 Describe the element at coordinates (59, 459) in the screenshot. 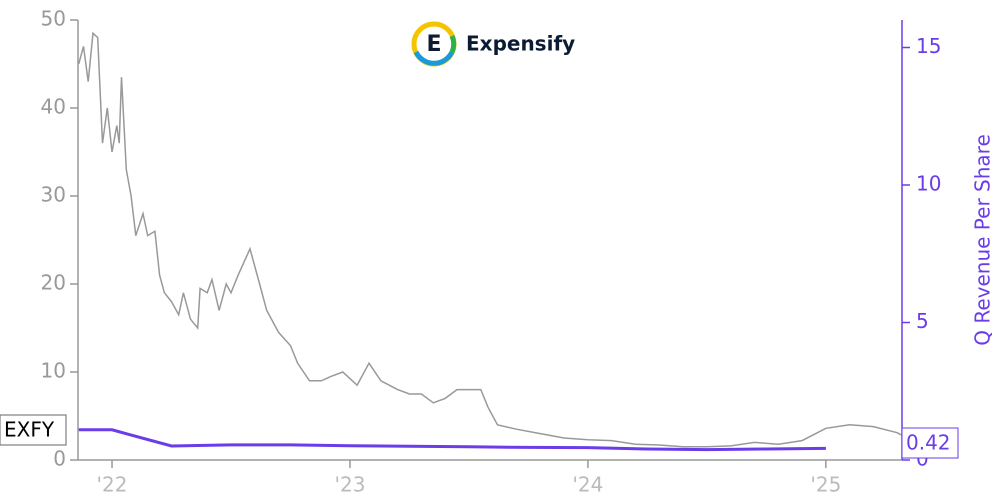

I see `y-tick-label: 0` at that location.